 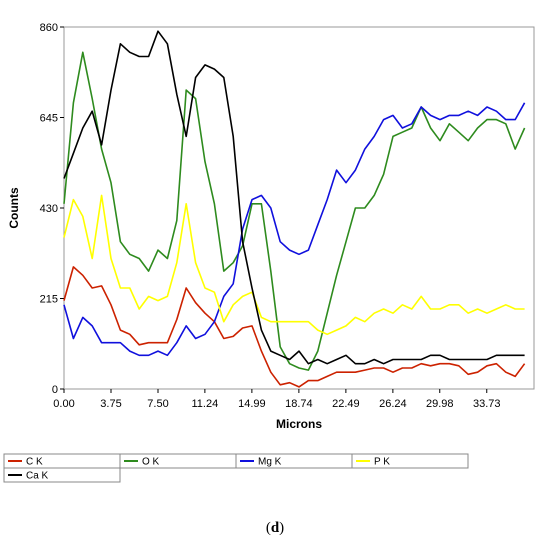 What do you see at coordinates (487, 404) in the screenshot?
I see `x-tick-label: 33.73` at bounding box center [487, 404].